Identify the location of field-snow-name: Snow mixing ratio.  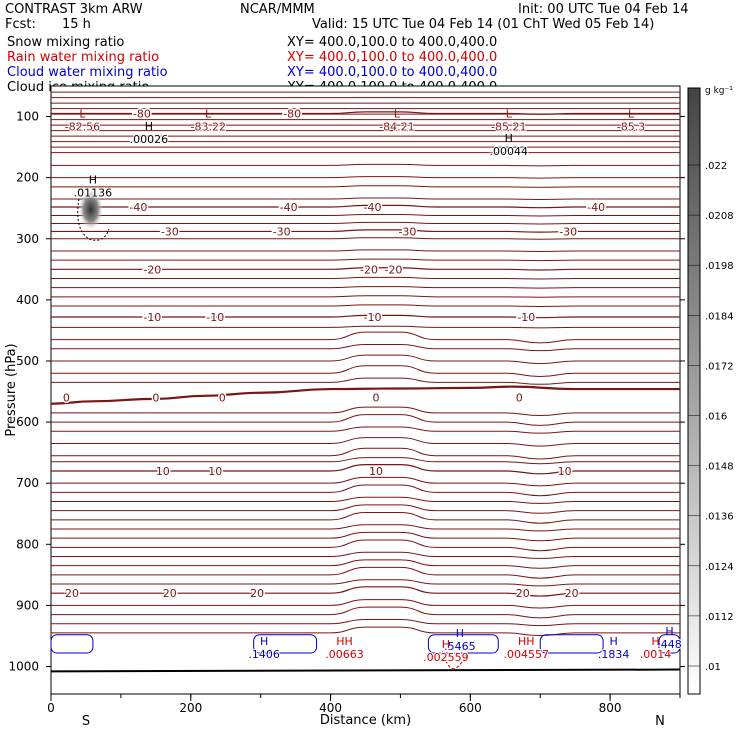
(66, 42).